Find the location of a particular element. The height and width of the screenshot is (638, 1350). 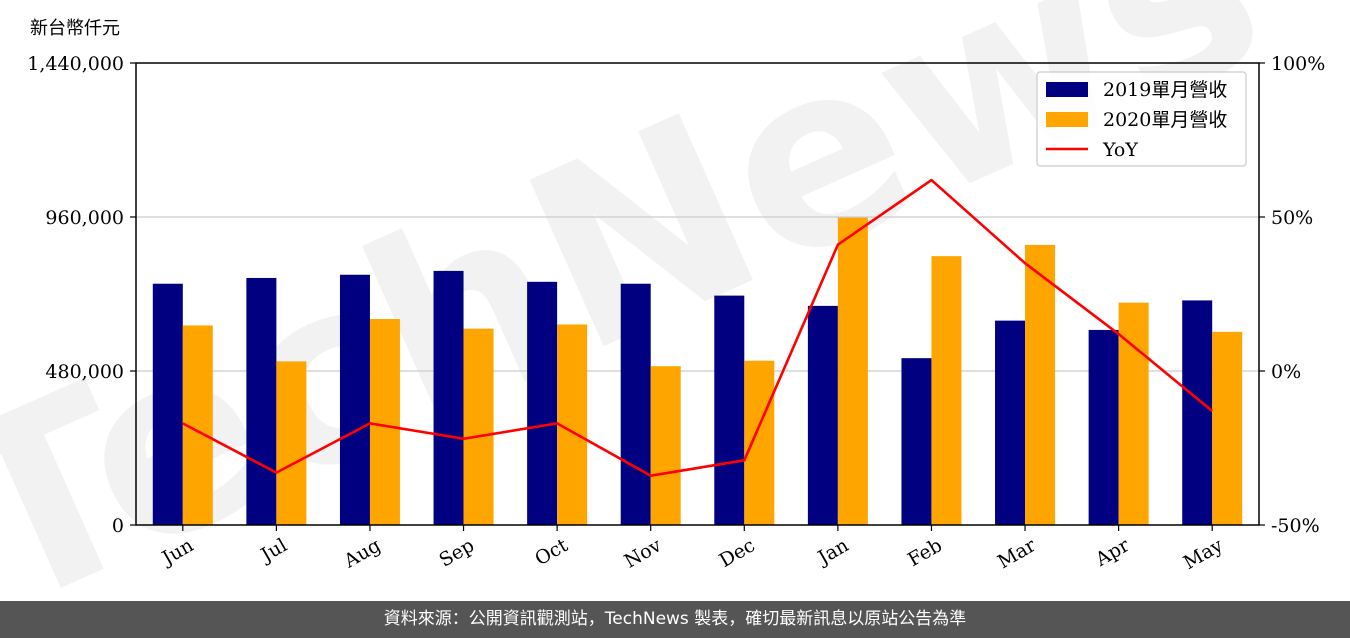

y-right-tick-label: 100% is located at coordinates (1298, 64).